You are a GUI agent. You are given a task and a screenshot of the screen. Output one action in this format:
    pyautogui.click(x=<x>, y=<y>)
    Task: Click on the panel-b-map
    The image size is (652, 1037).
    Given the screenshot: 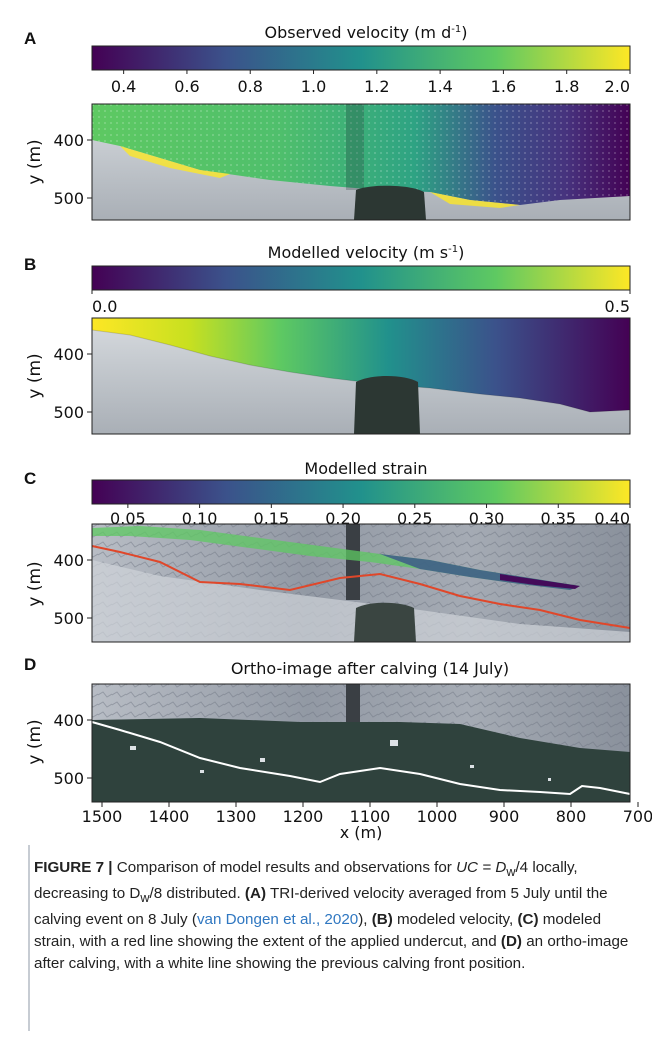 What is the action you would take?
    pyautogui.click(x=361, y=376)
    